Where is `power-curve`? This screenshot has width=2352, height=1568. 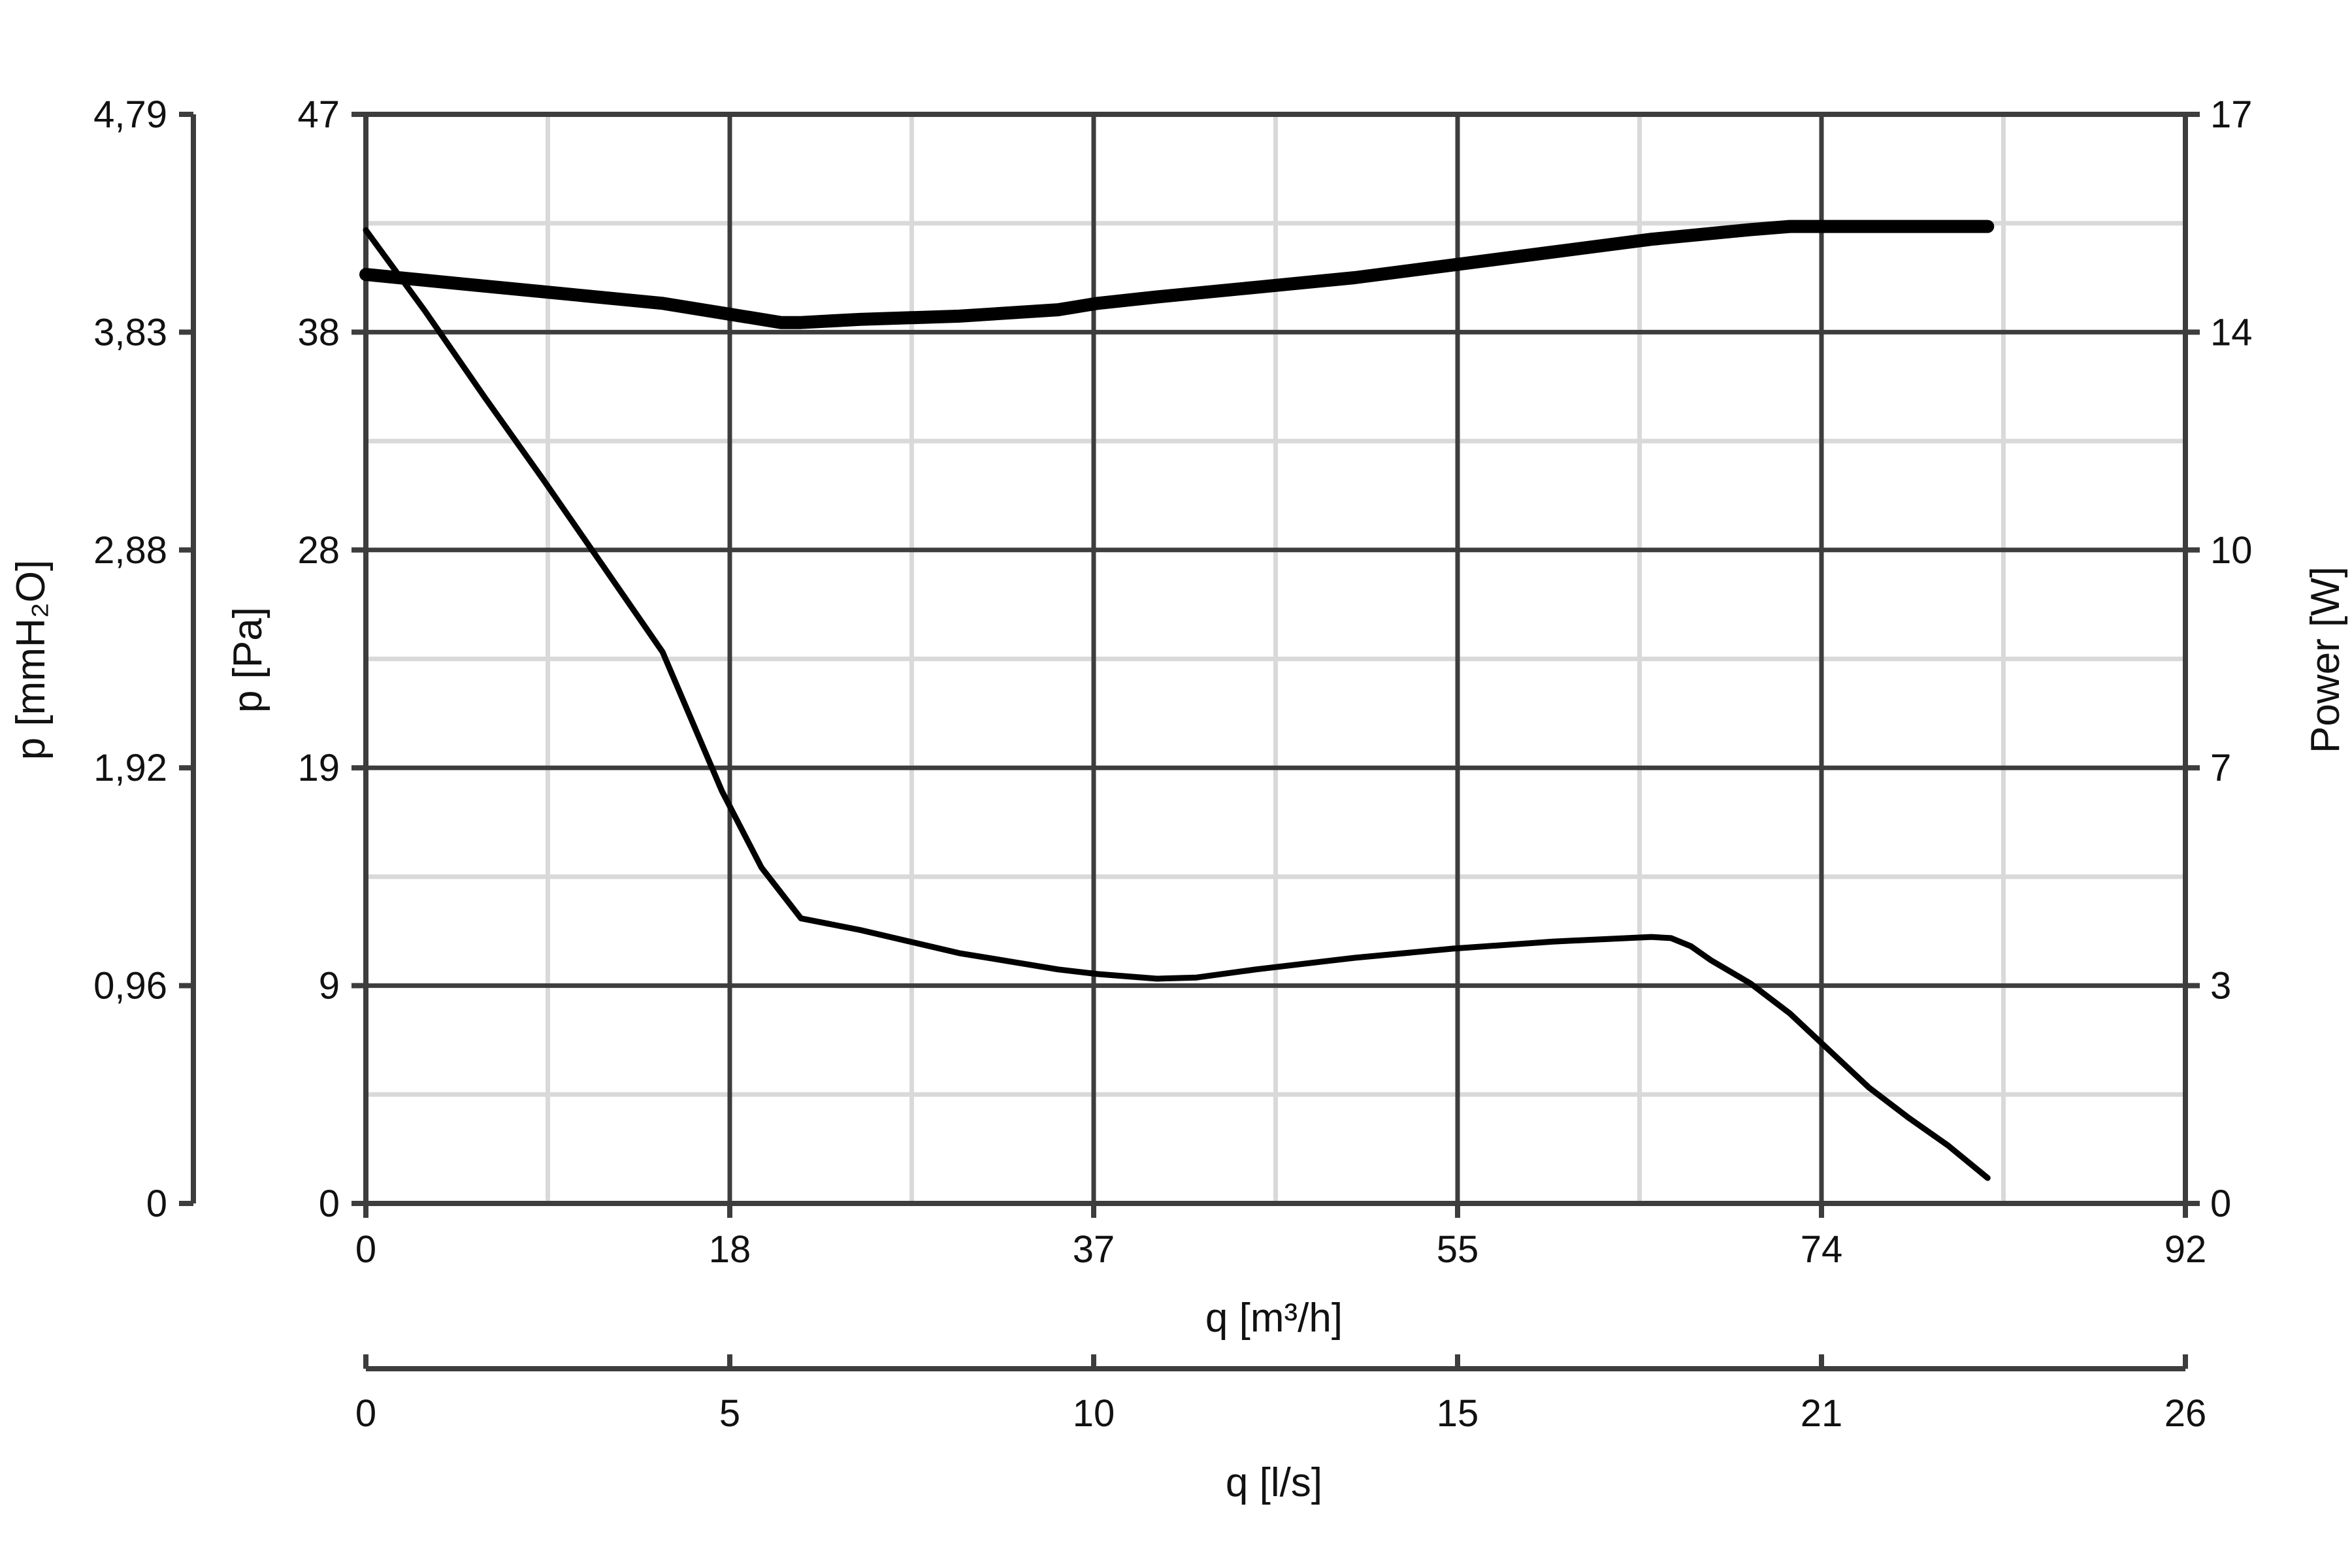
power-curve is located at coordinates (1177, 274).